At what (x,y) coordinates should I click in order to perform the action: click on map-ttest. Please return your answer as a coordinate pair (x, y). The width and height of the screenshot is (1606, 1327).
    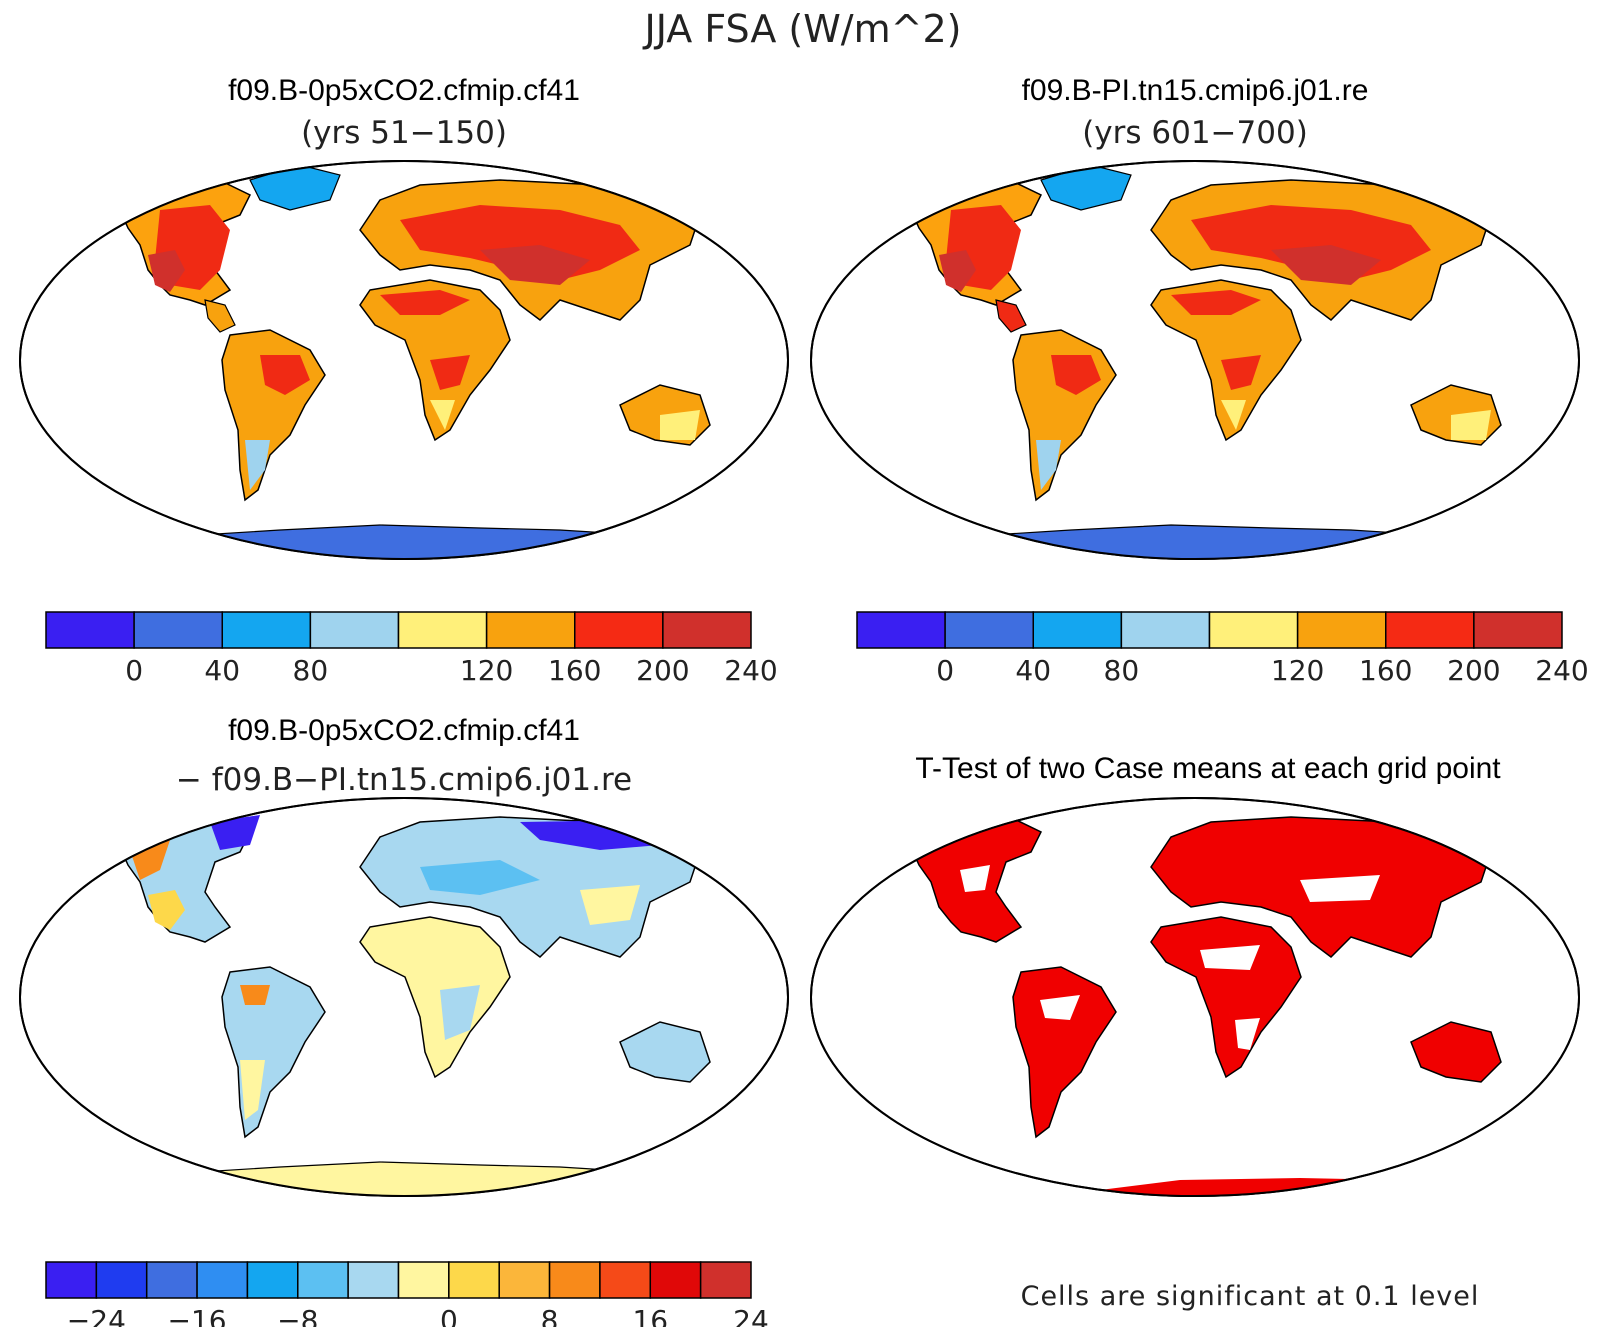
    Looking at the image, I should click on (1195, 997).